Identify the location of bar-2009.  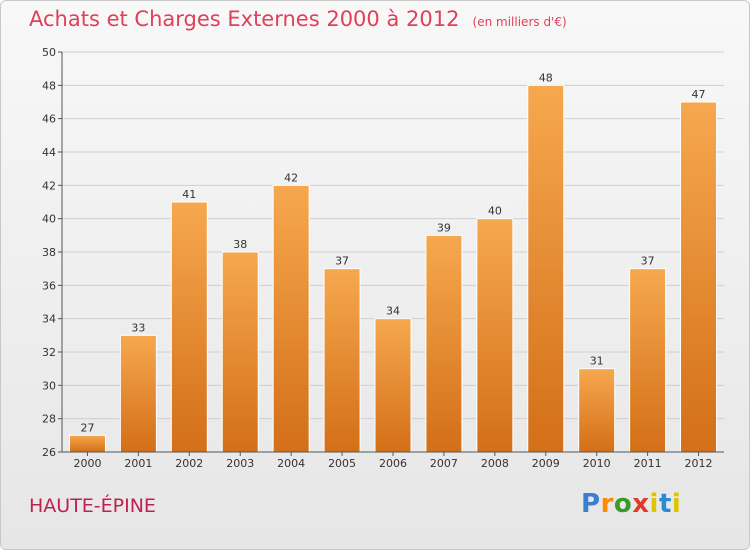
(546, 268).